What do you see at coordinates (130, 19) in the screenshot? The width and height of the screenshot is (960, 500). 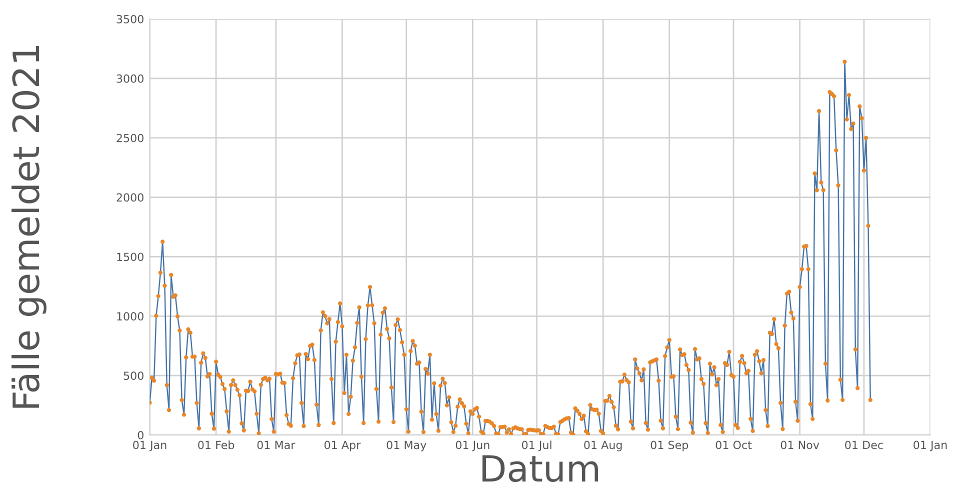 I see `y-tick-label: 3500` at bounding box center [130, 19].